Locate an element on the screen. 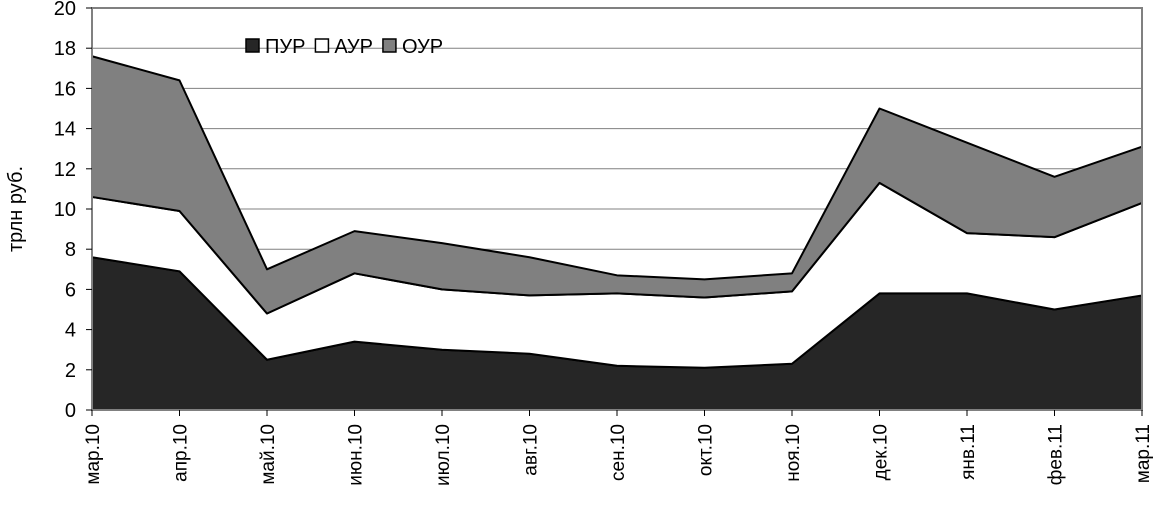  x-tick-label: янв.11 is located at coordinates (968, 452).